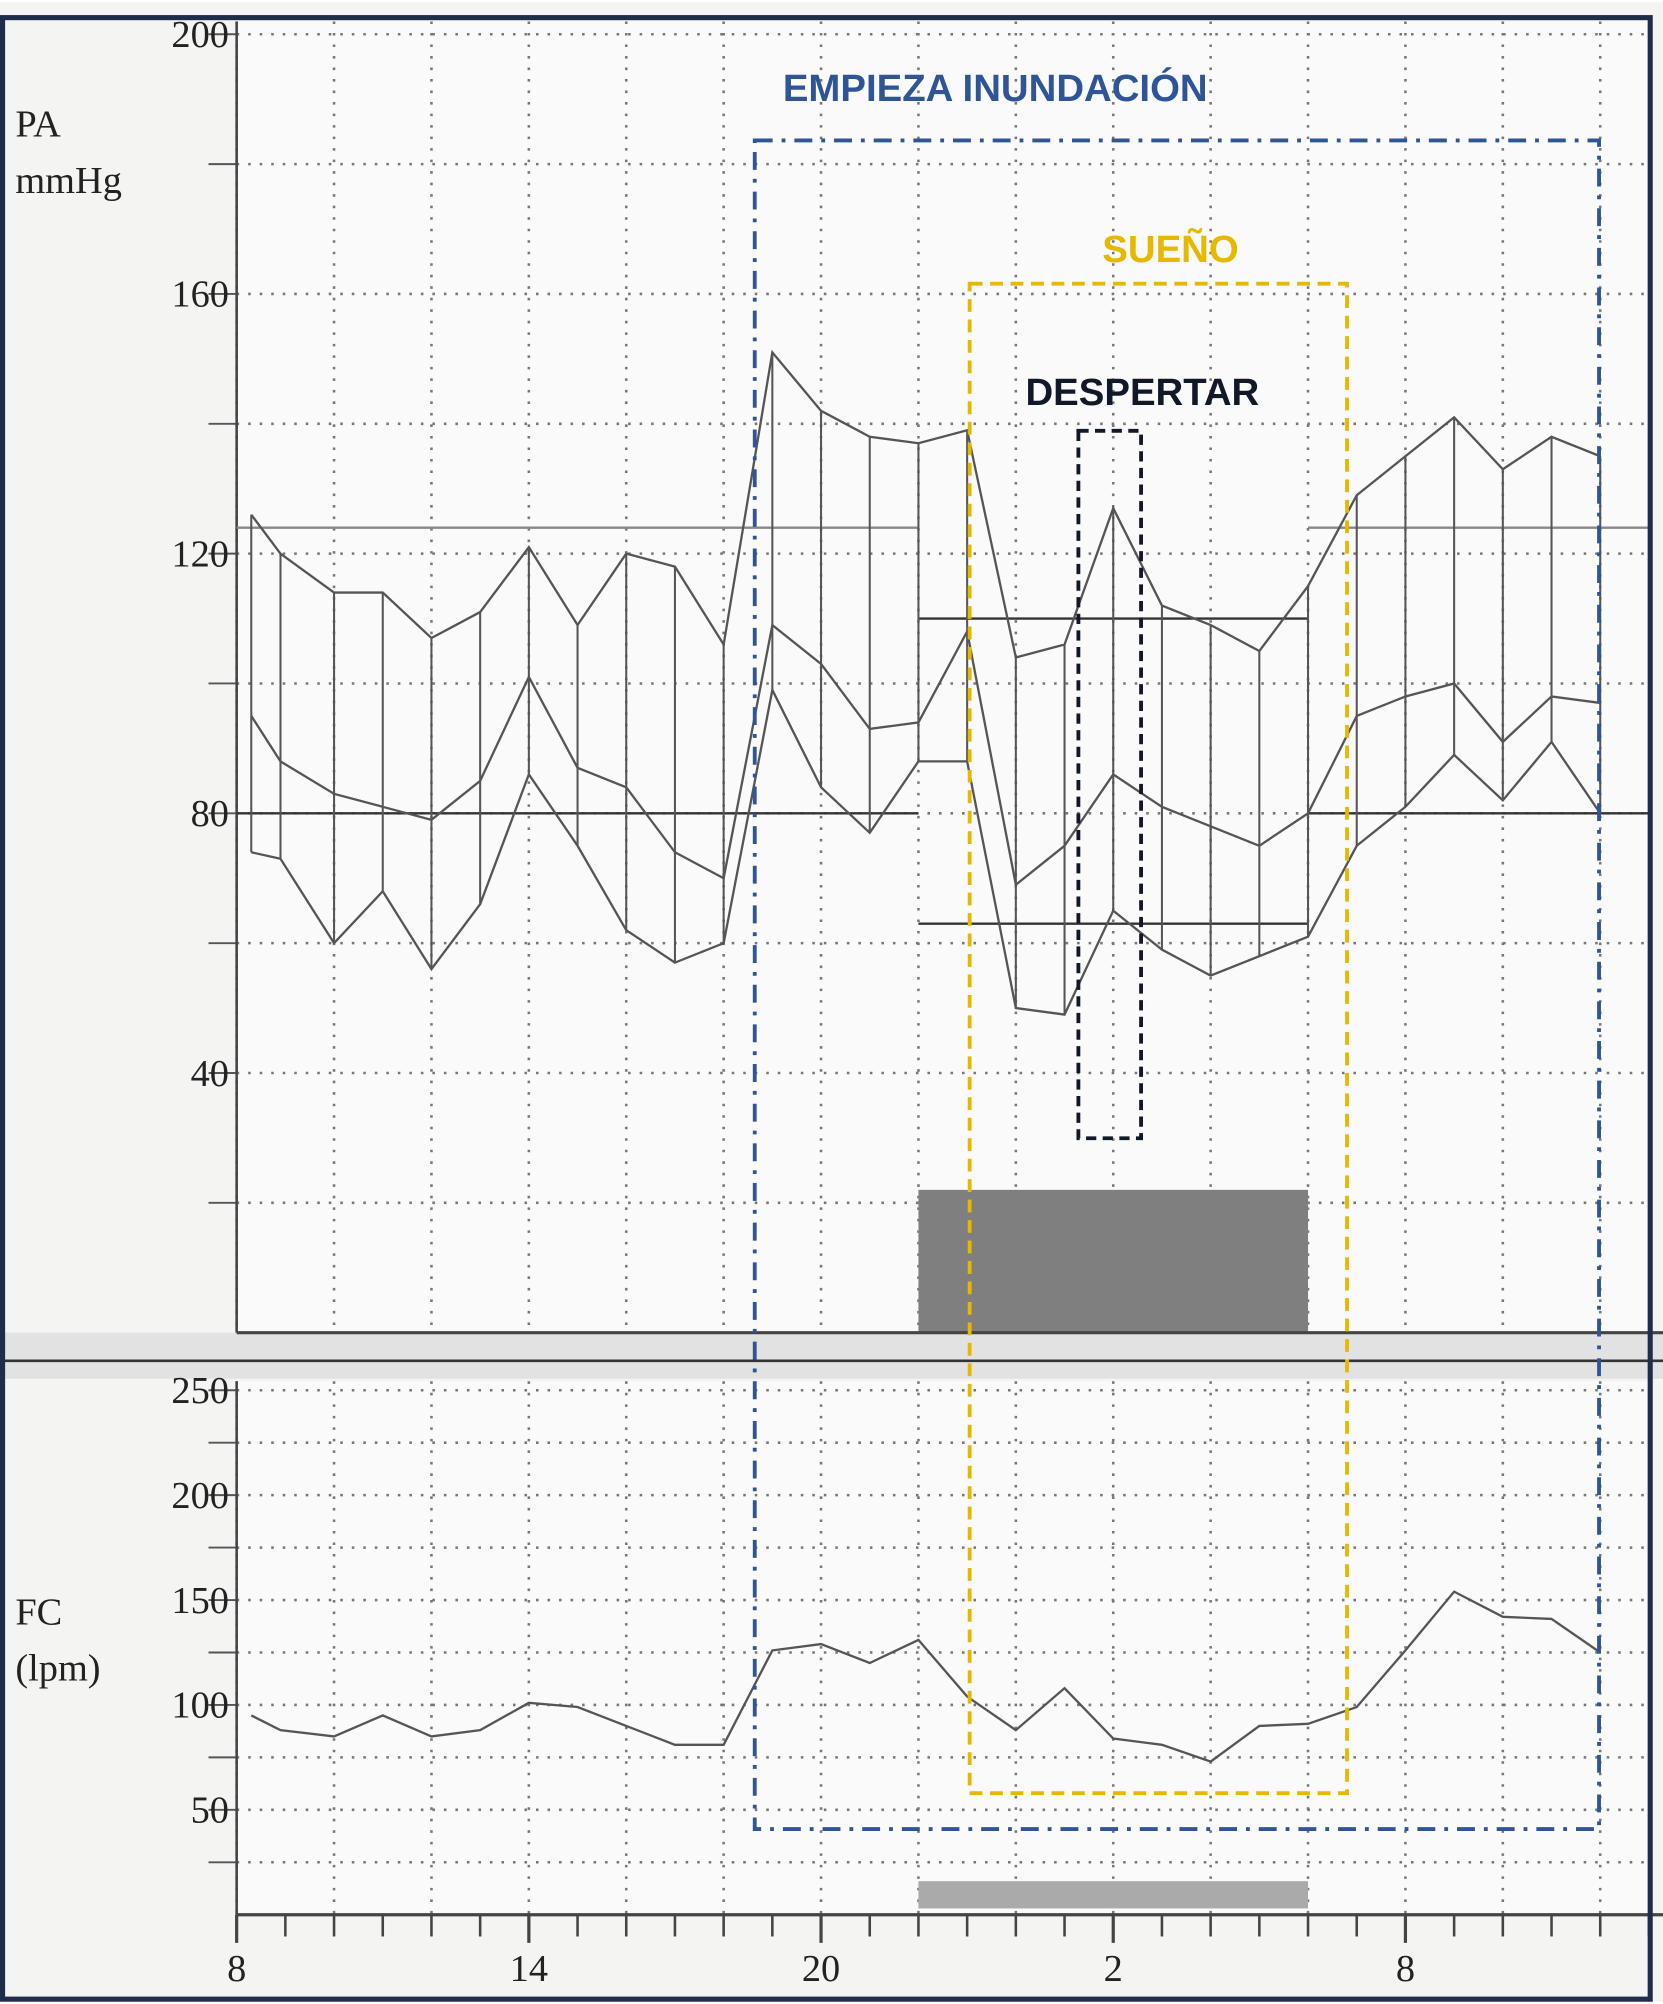 This screenshot has height=2004, width=1663. What do you see at coordinates (1170, 249) in the screenshot?
I see `annotation: SUEÑO` at bounding box center [1170, 249].